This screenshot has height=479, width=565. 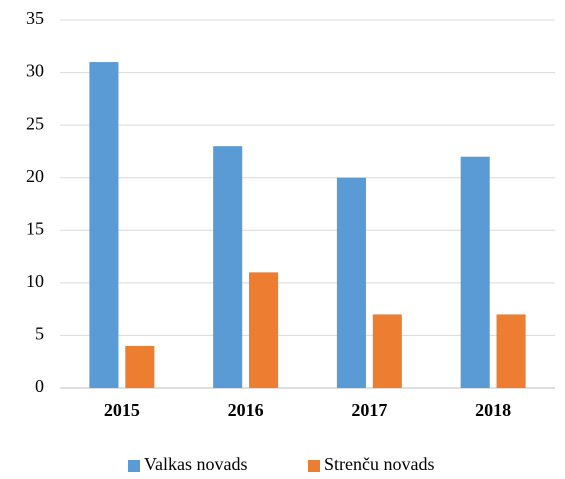 I want to click on y-tick-label: 15, so click(x=35, y=228).